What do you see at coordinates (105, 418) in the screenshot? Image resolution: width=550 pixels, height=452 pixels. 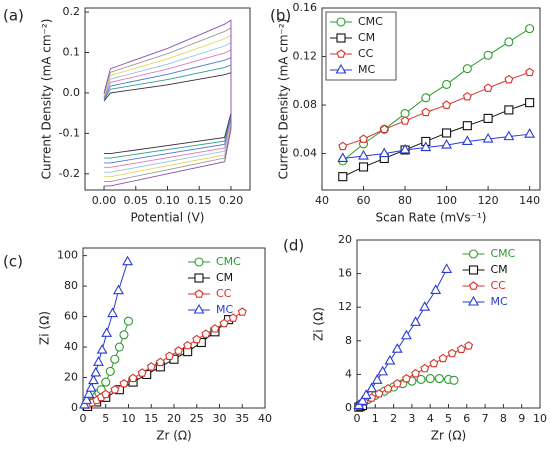 I see `x-tick-label: 5` at bounding box center [105, 418].